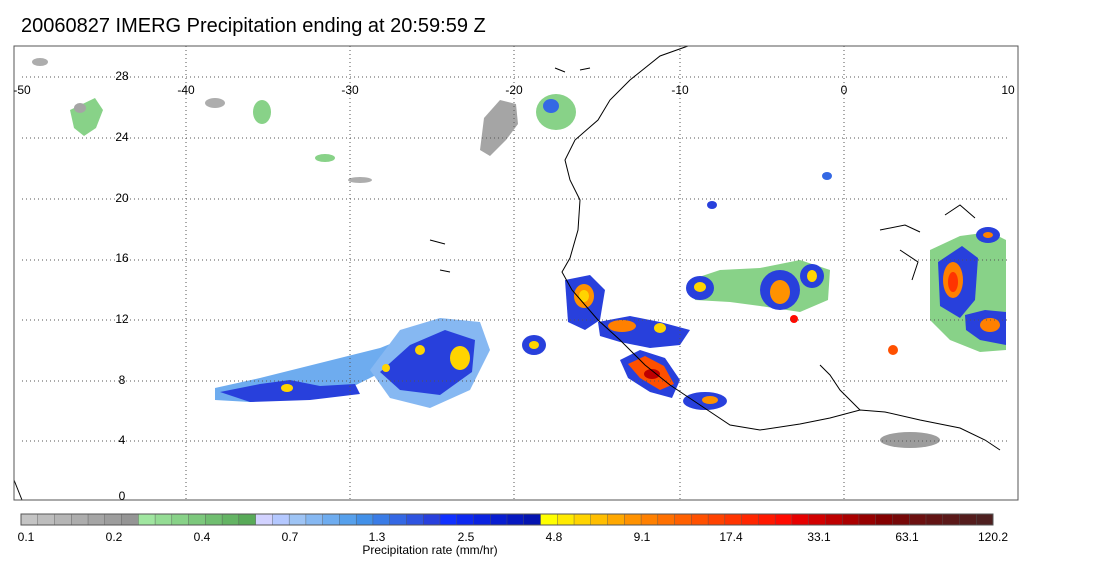 The width and height of the screenshot is (1101, 571). I want to click on lon-tick-label: -30, so click(350, 90).